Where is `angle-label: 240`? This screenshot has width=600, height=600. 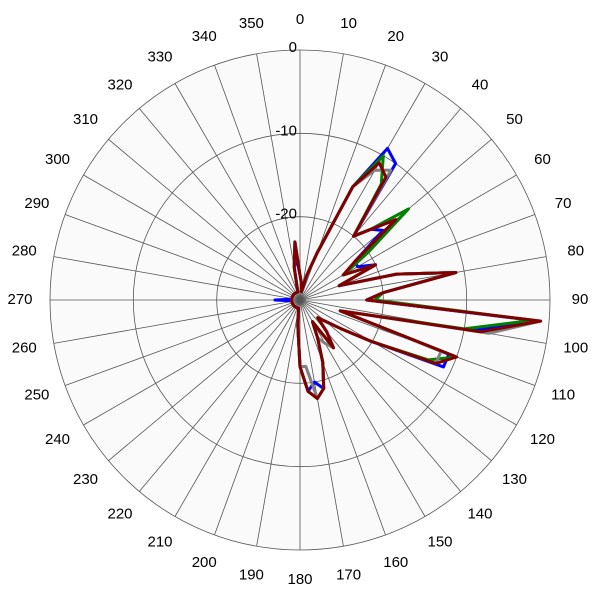
angle-label: 240 is located at coordinates (57, 439).